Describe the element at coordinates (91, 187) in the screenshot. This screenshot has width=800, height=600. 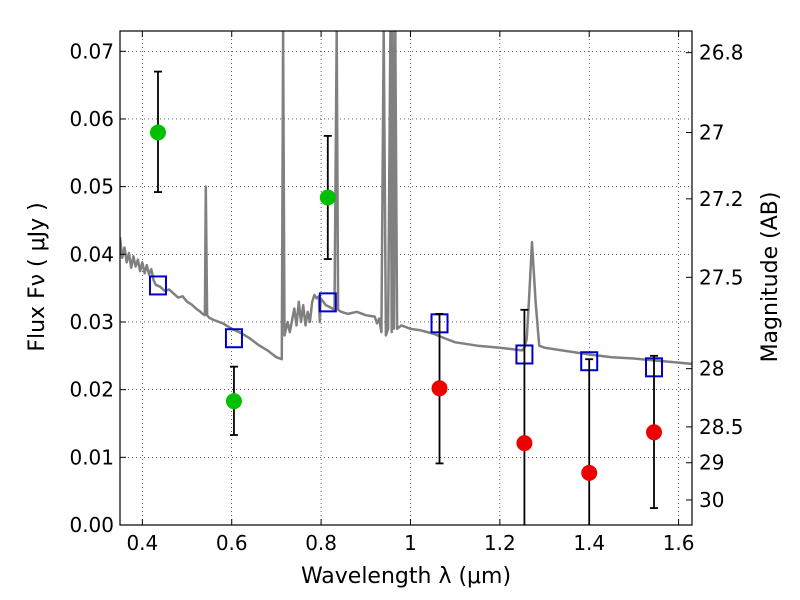
I see `y-tick-label: 0.05` at that location.